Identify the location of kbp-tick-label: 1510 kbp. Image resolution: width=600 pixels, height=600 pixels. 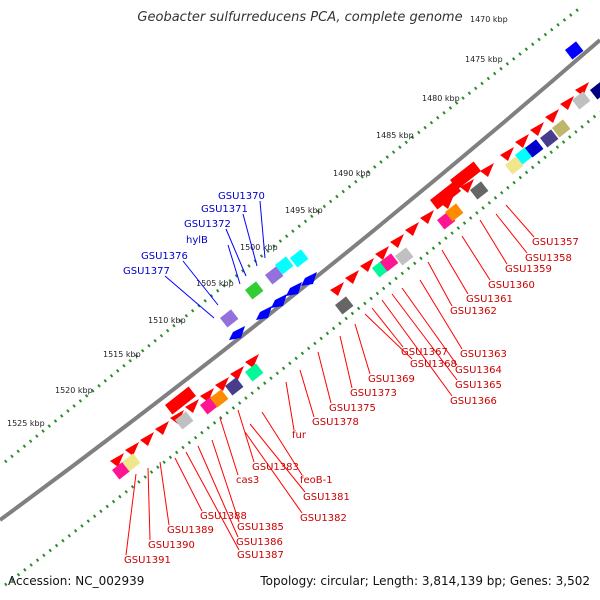
(167, 320).